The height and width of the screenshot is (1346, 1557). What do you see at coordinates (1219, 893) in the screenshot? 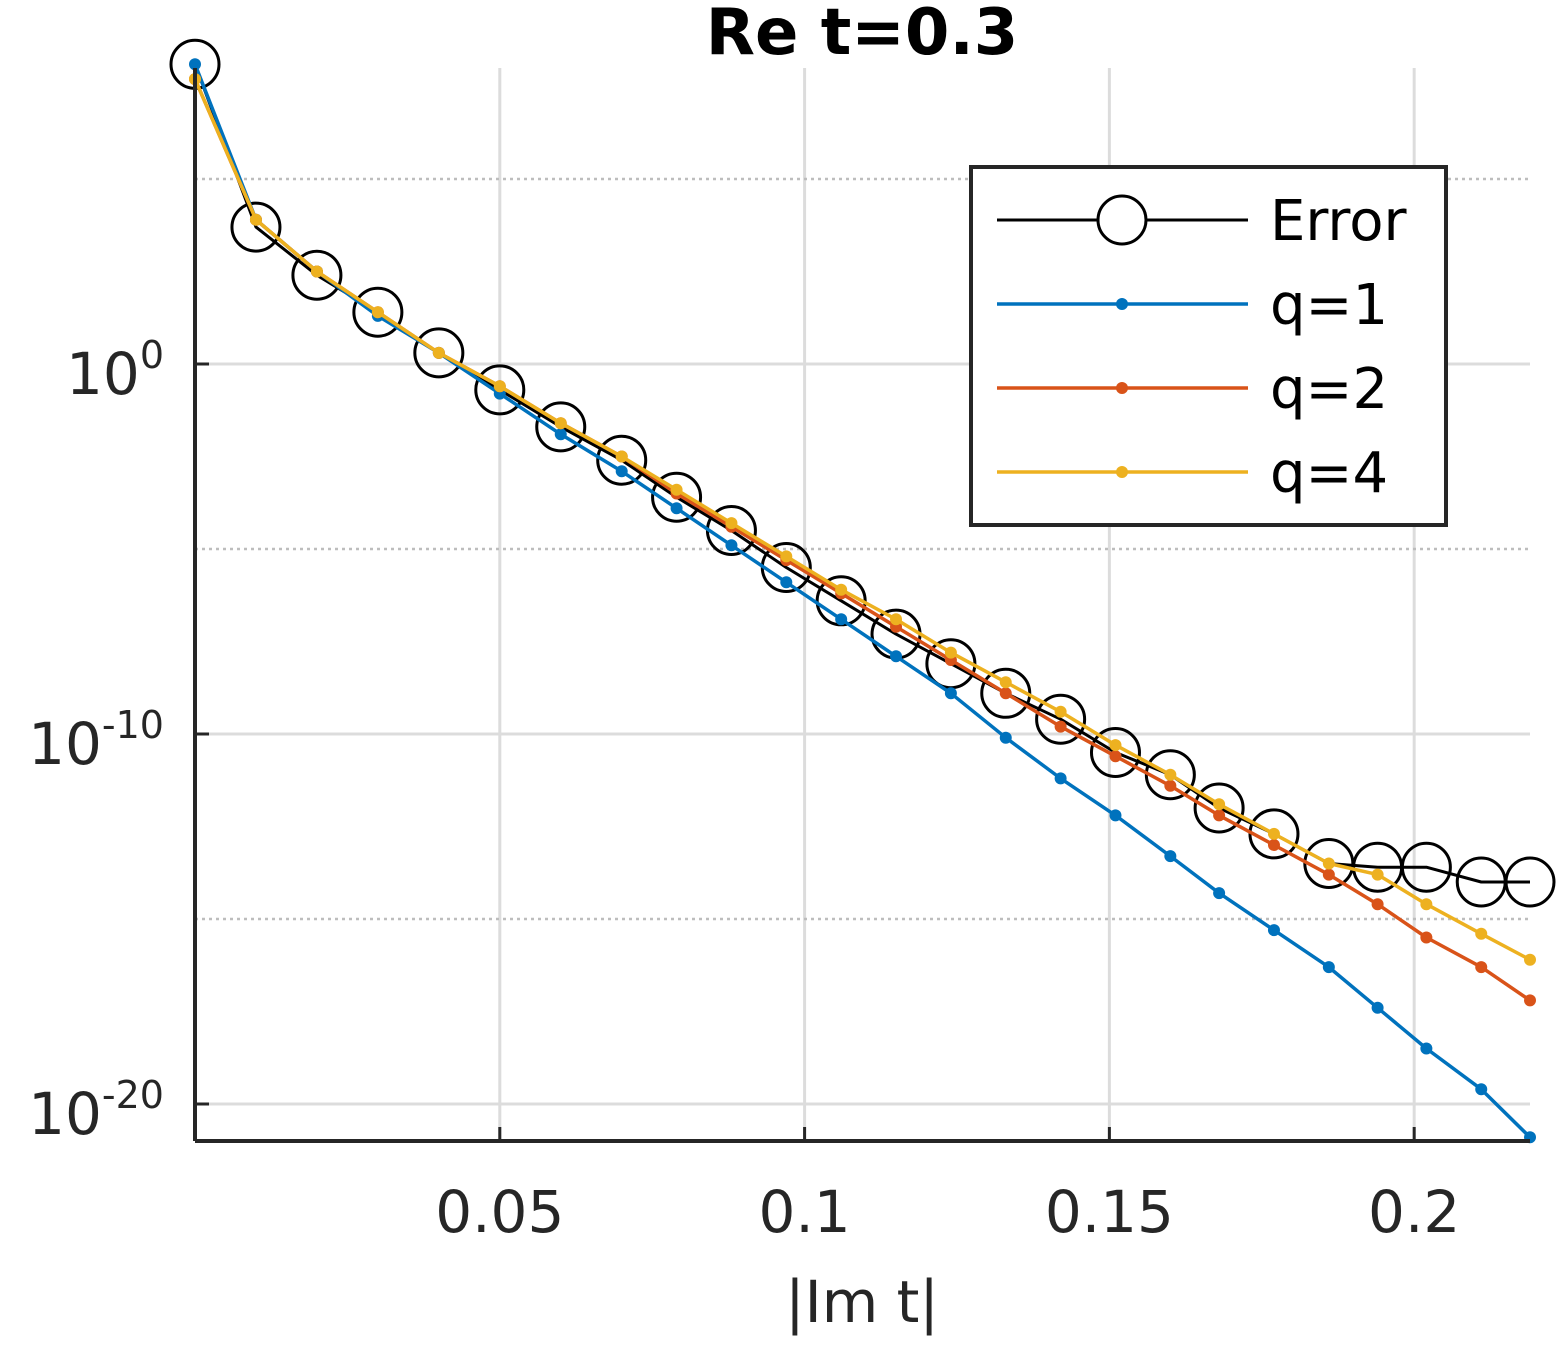
I see `point-q=1-18` at bounding box center [1219, 893].